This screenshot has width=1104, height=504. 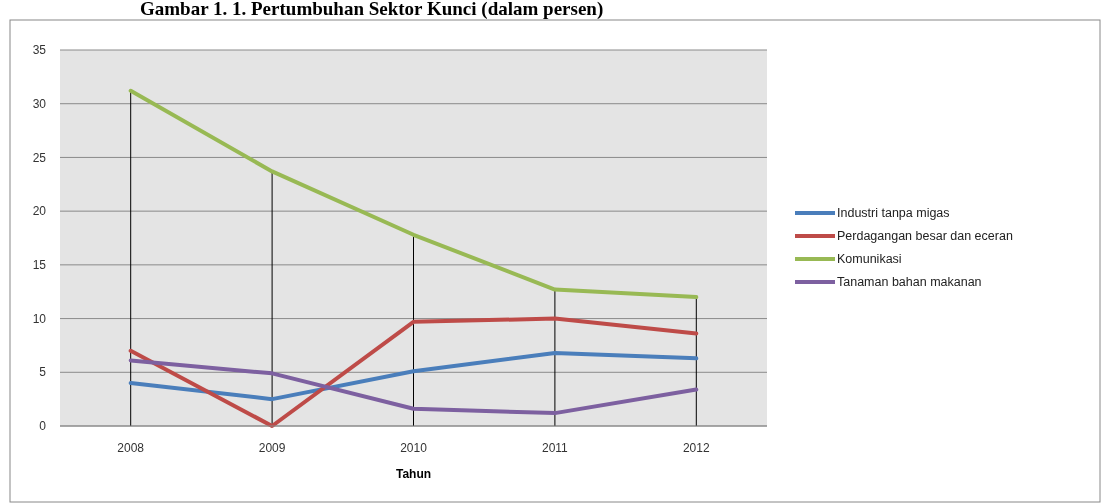 What do you see at coordinates (39, 50) in the screenshot?
I see `y-tick-label: 35` at bounding box center [39, 50].